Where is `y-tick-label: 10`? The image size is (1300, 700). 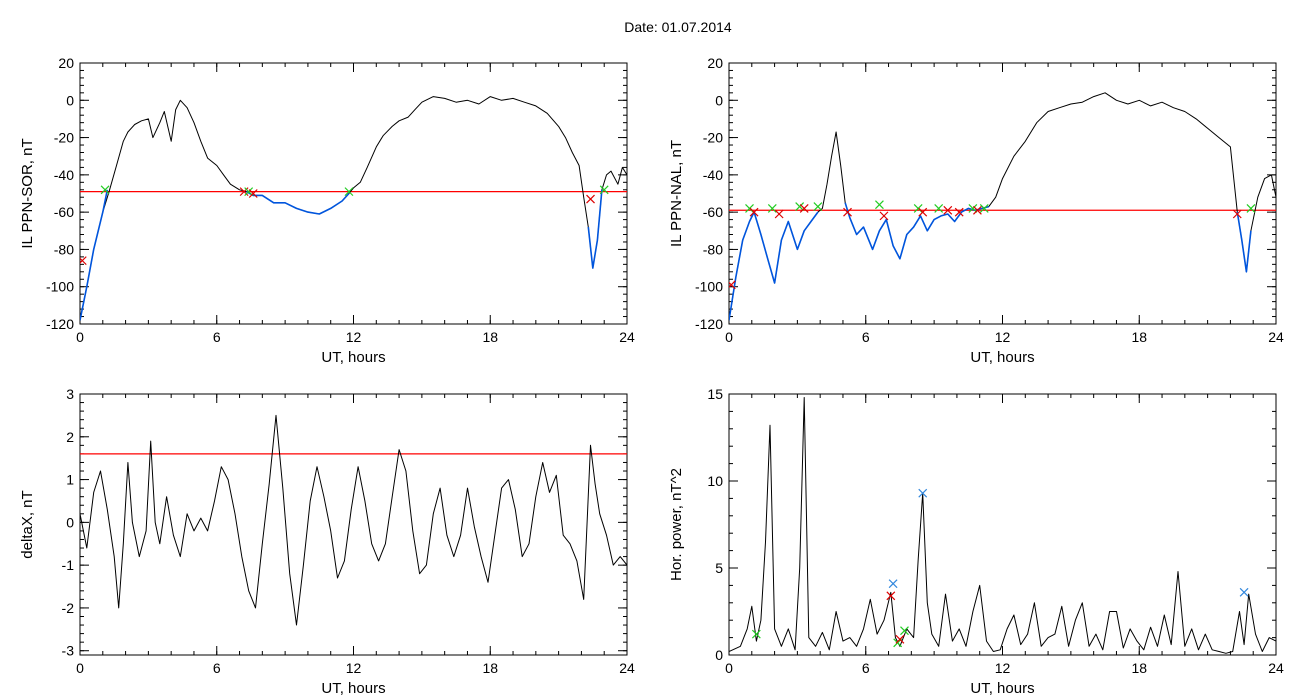
y-tick-label: 10 is located at coordinates (715, 481).